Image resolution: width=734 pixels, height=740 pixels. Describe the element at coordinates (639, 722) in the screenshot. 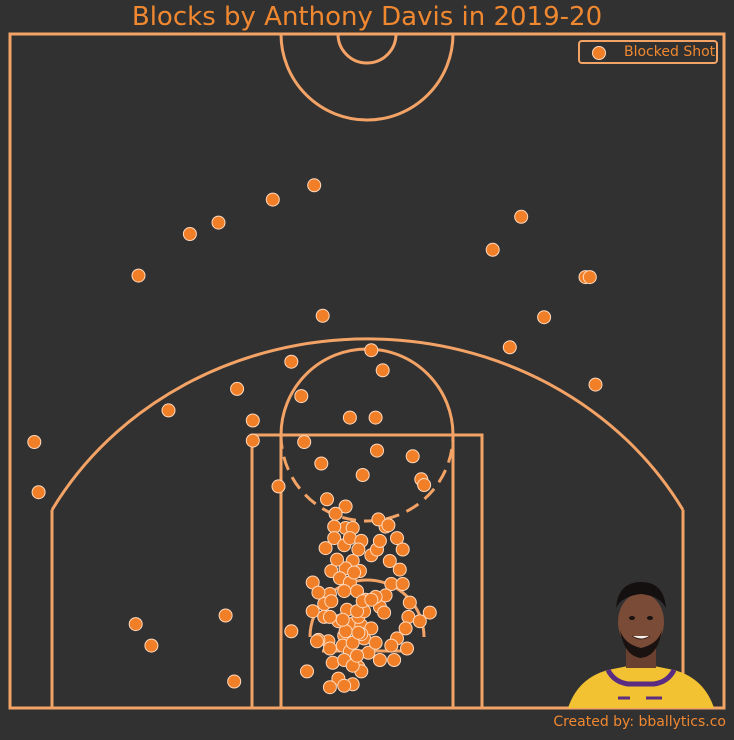

I see `credit-text: Created by: bballytics.co` at that location.